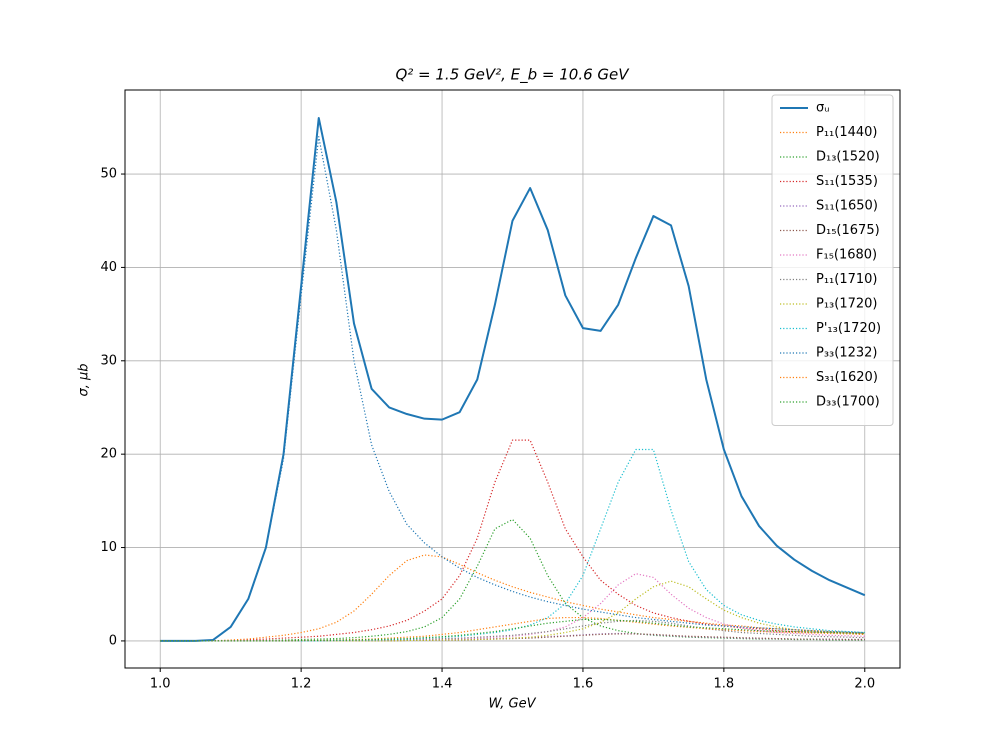 This screenshot has width=1000, height=750. Describe the element at coordinates (823, 108) in the screenshot. I see `legend-label: σᵤ` at that location.